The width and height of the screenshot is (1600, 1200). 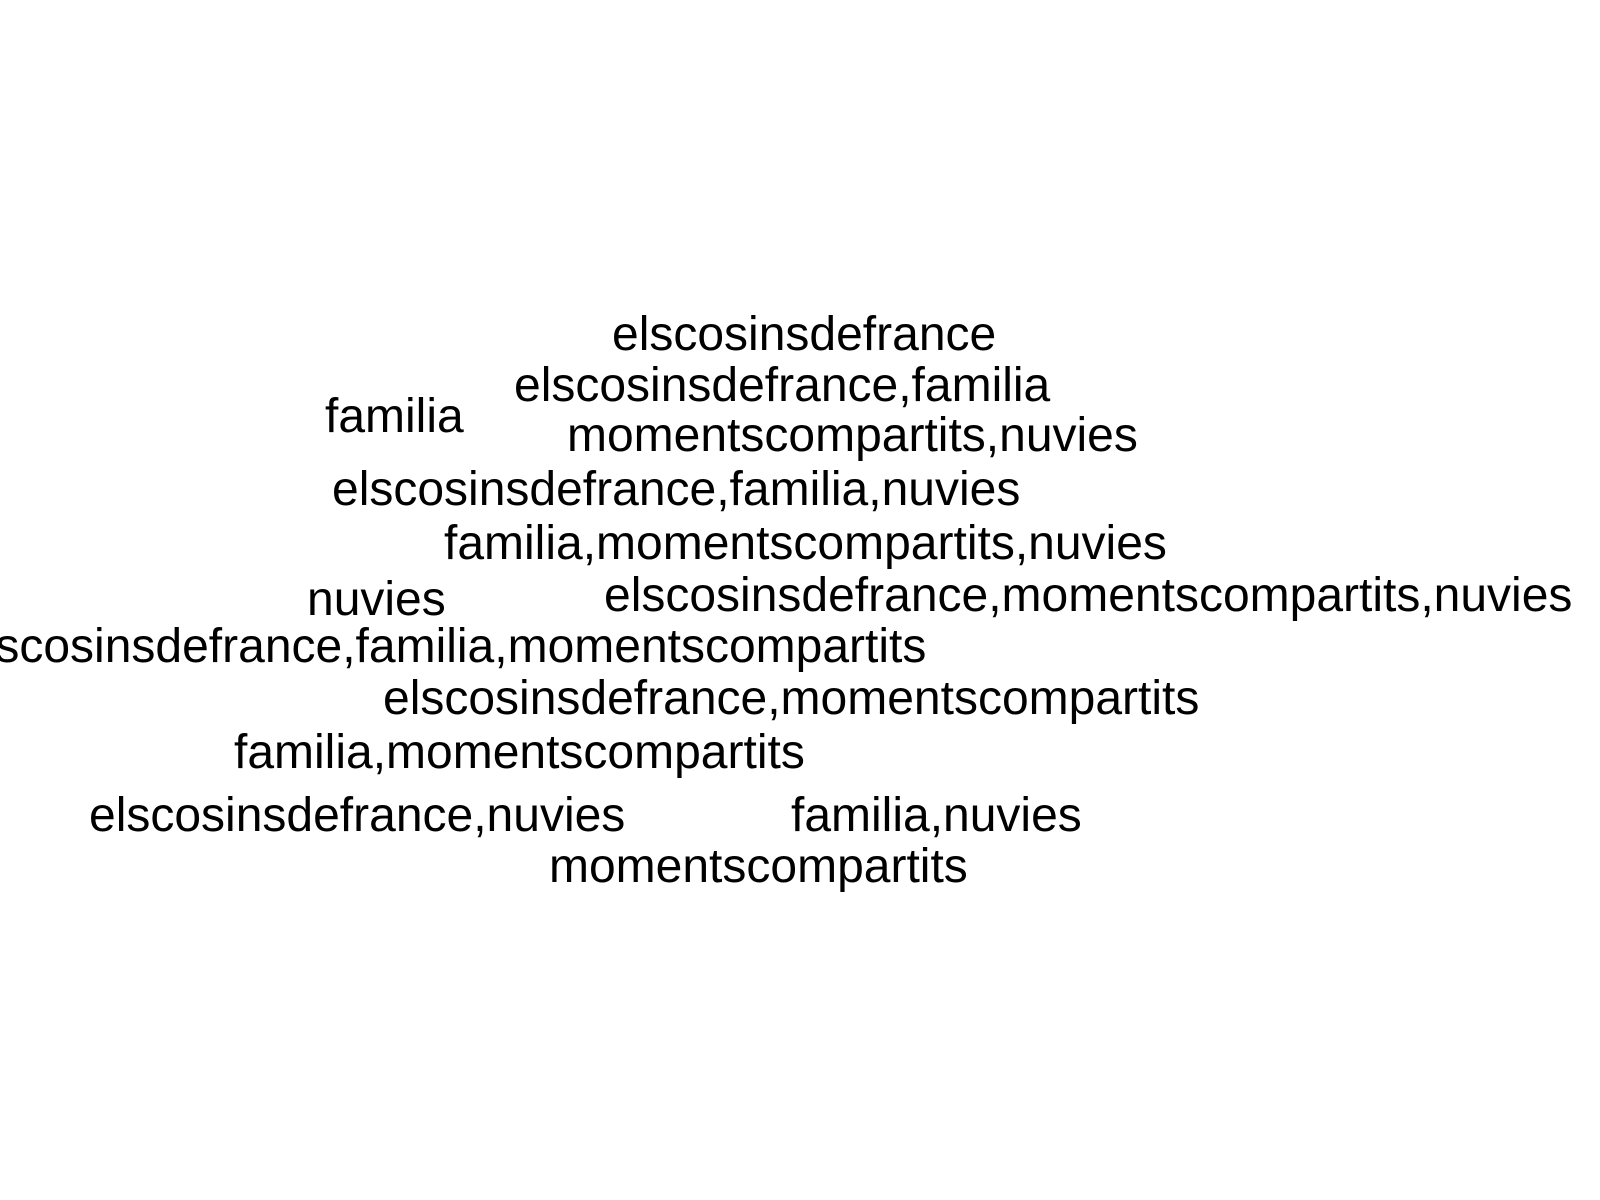 I want to click on word-cloud-term: familia,momentscompartits, so click(x=519, y=752).